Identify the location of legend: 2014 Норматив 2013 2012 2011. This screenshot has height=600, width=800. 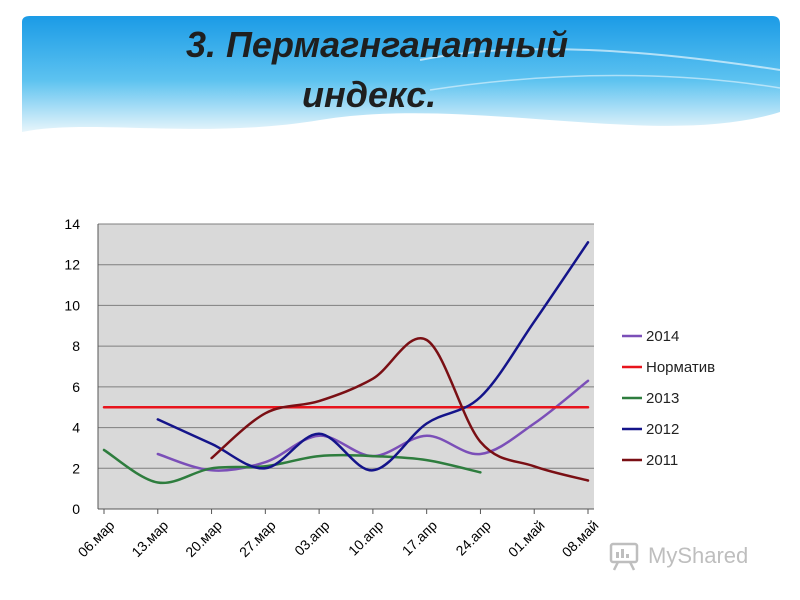
(668, 398).